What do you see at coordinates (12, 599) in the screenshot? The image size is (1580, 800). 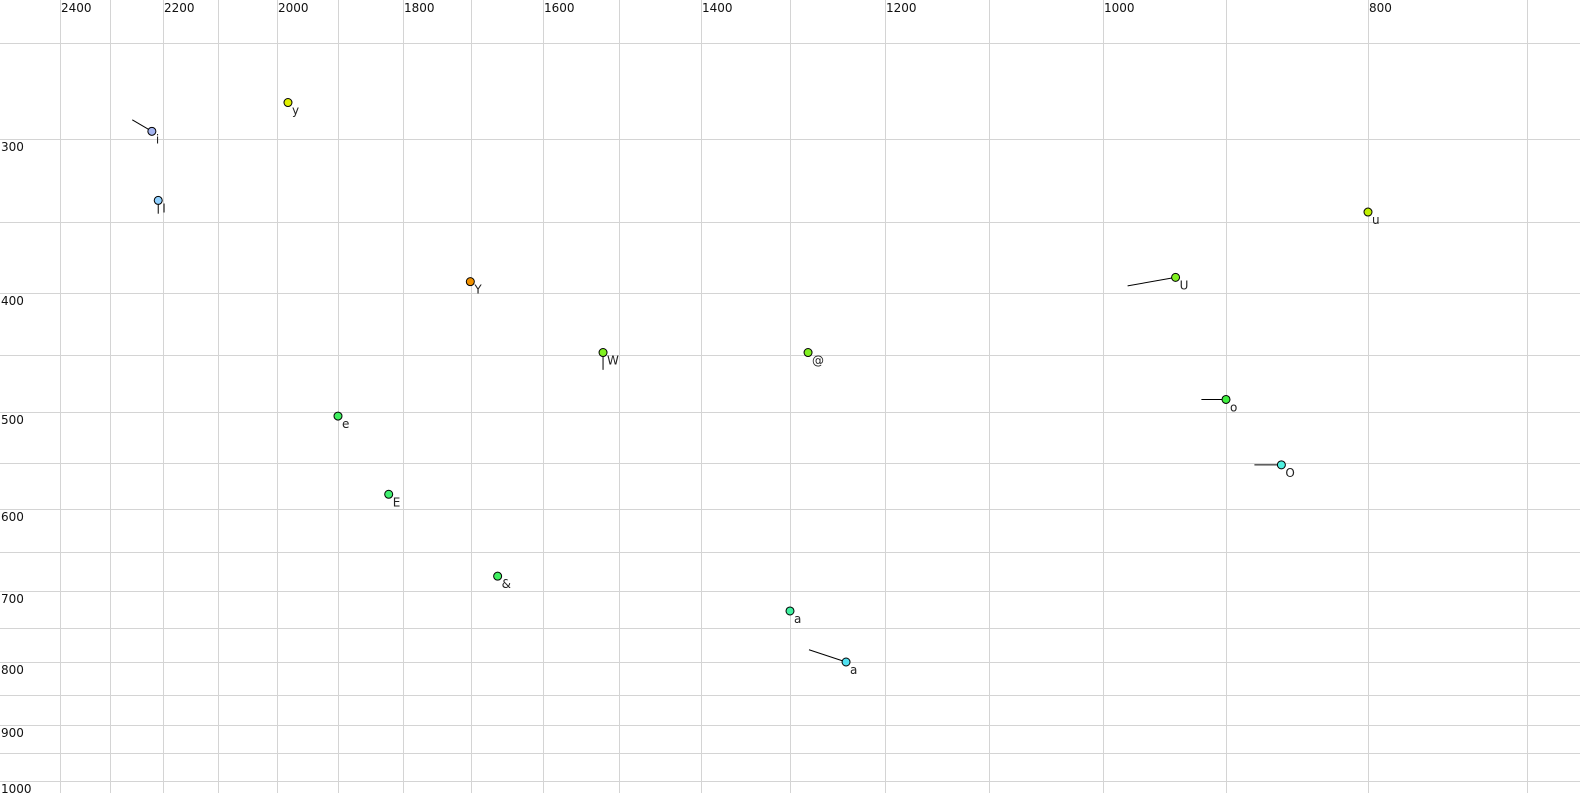 I see `y-tick-label: 700` at bounding box center [12, 599].